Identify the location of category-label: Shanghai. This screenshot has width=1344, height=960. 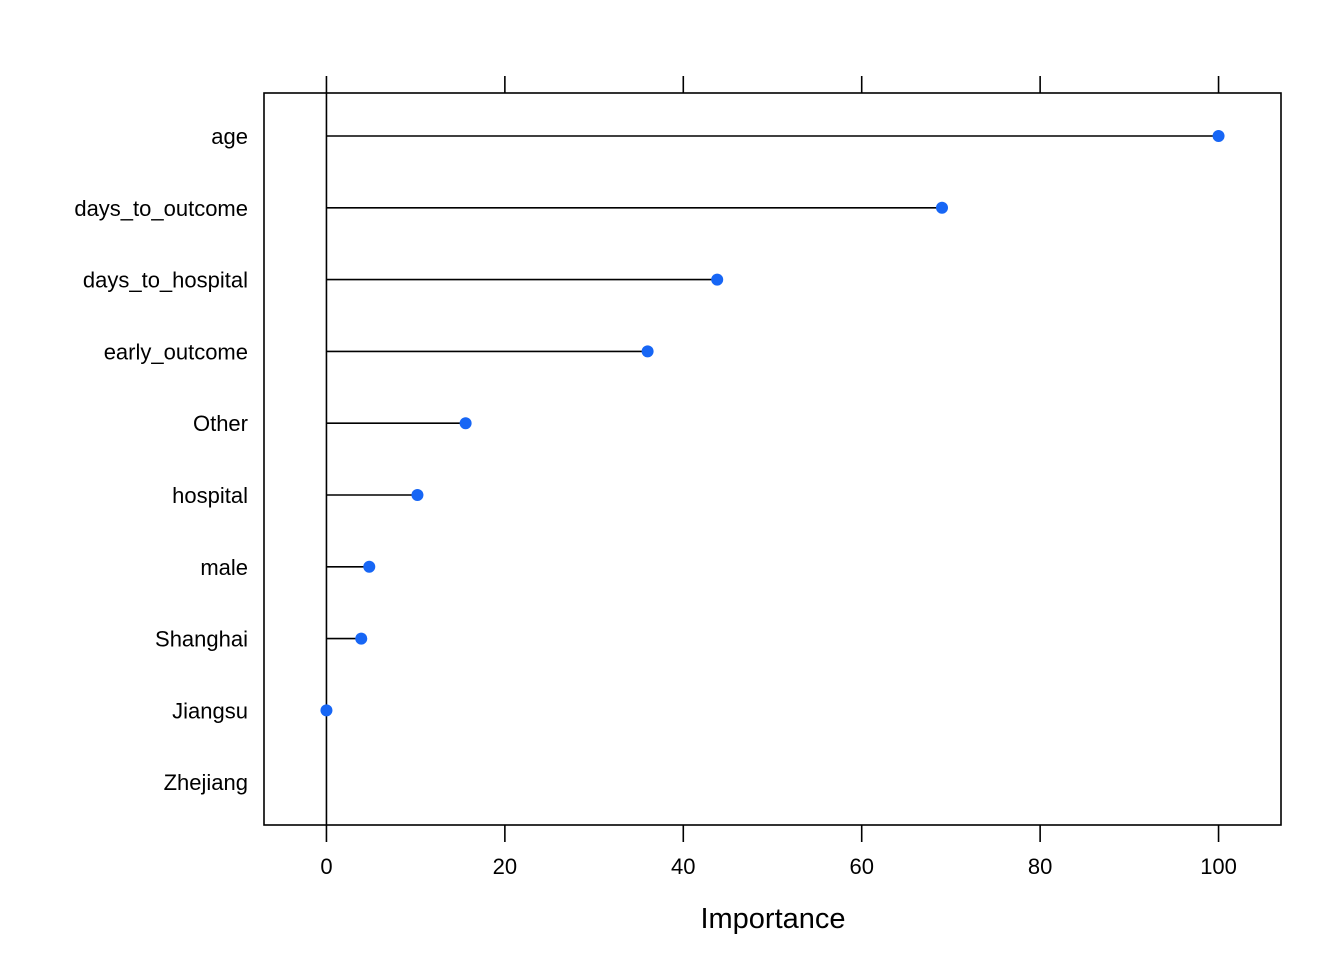
(201, 639).